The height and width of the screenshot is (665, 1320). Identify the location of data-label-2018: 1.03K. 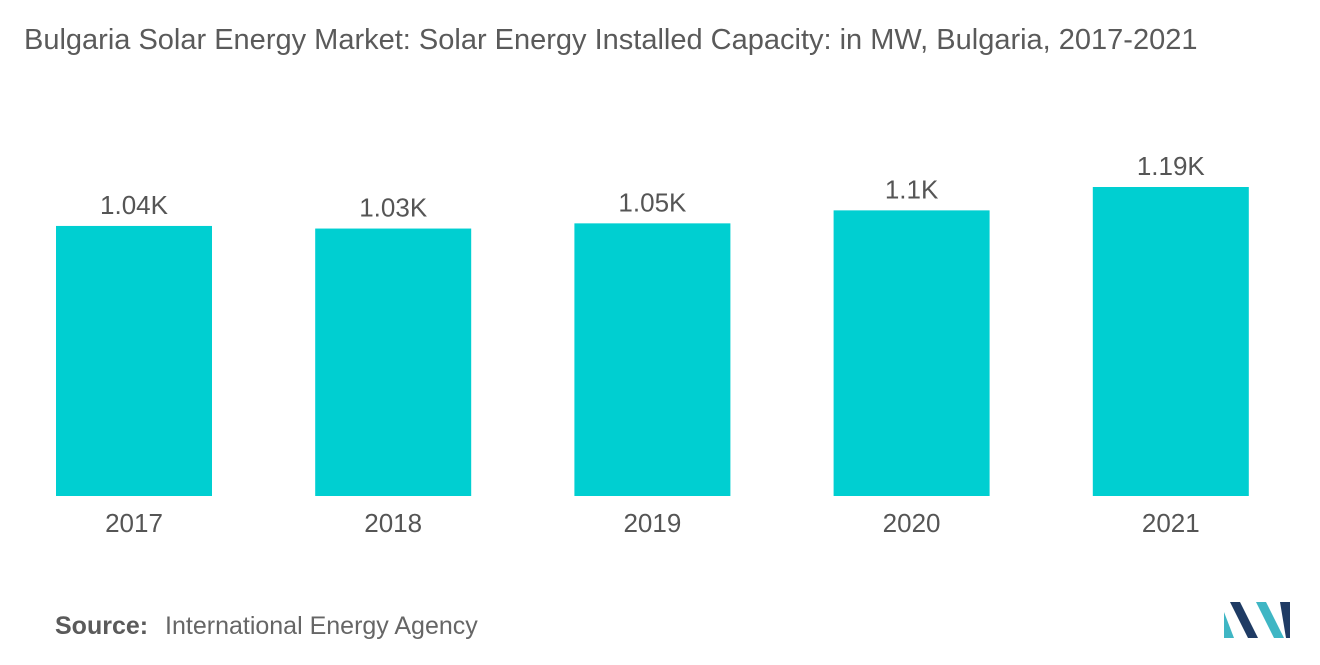
(393, 208).